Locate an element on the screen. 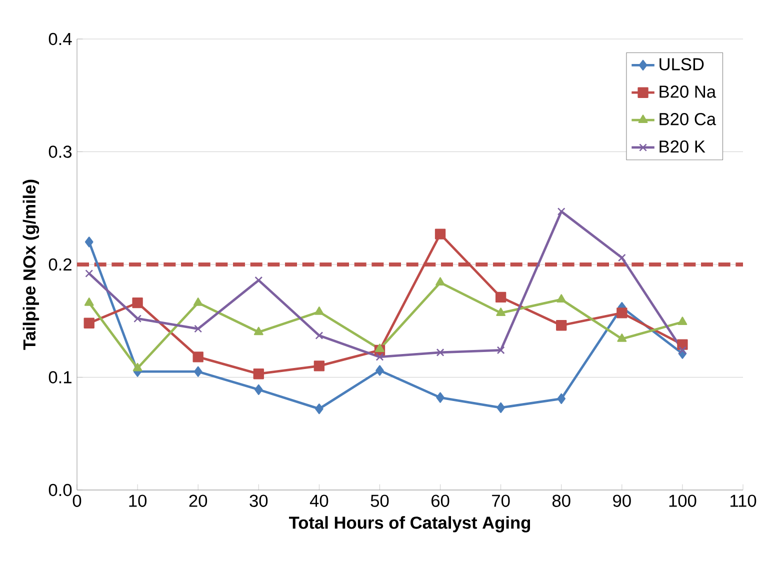 The image size is (769, 577). x-tick-label: 90 is located at coordinates (622, 500).